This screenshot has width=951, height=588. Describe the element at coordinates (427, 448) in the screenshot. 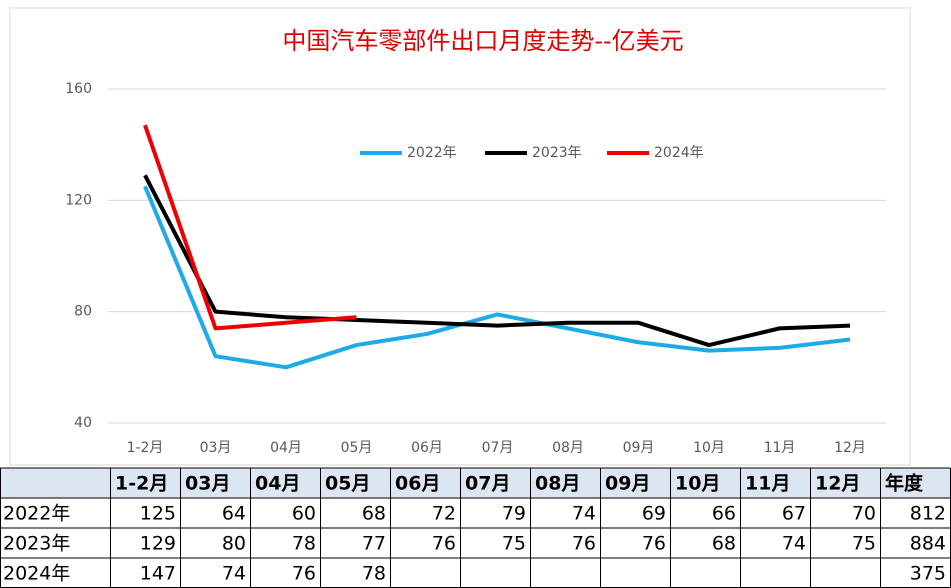

I see `x-tick-label: 06月` at that location.